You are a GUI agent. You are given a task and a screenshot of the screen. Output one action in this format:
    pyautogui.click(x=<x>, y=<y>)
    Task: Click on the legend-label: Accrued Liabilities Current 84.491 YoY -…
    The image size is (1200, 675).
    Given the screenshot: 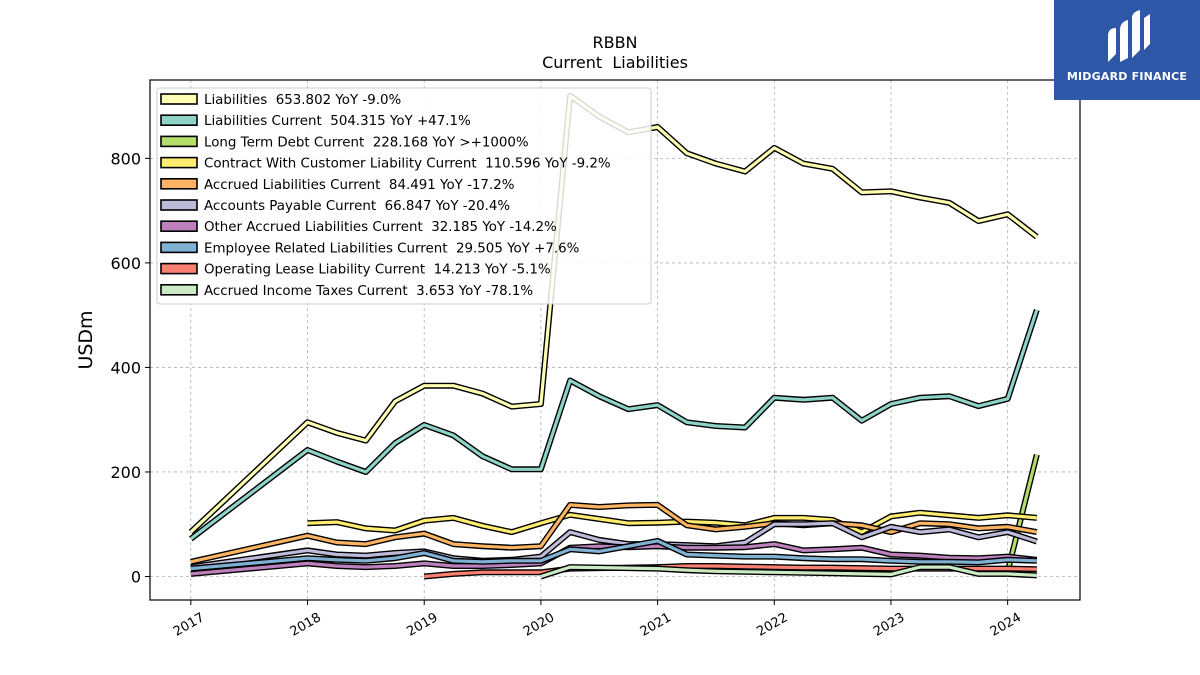 What is the action you would take?
    pyautogui.click(x=359, y=185)
    